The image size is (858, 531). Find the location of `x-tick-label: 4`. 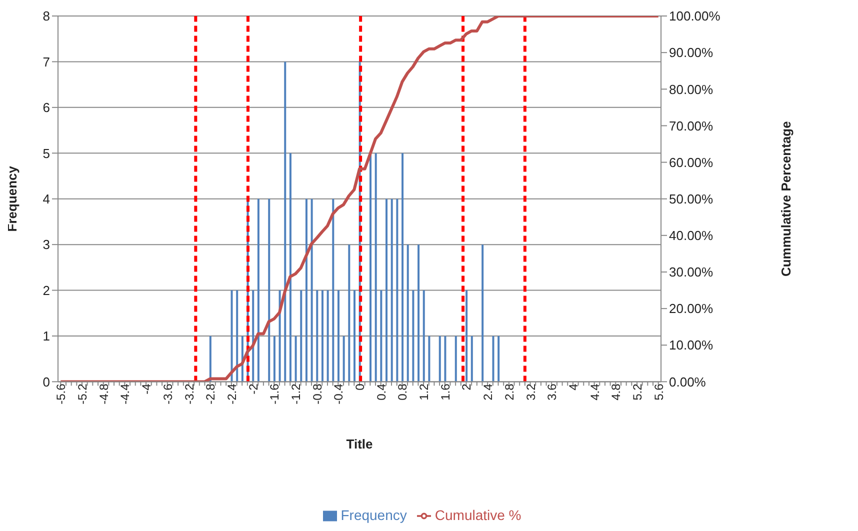

x-tick-label: 4 is located at coordinates (573, 386).